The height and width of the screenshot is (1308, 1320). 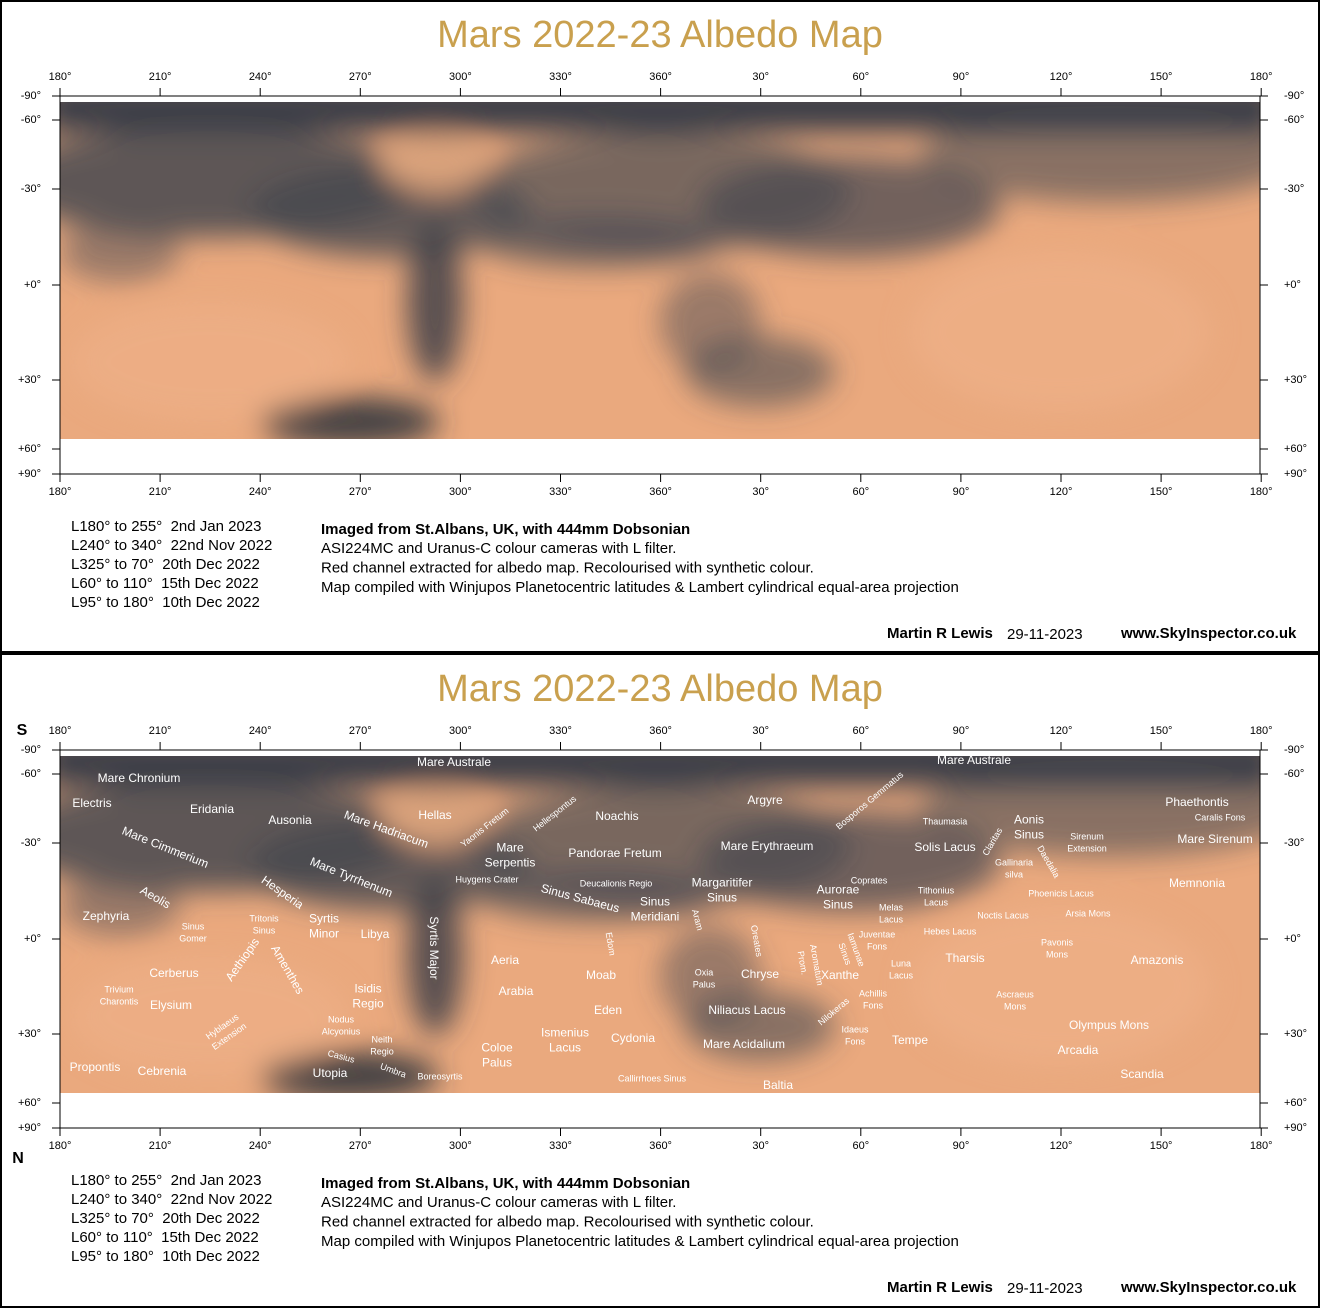 What do you see at coordinates (961, 731) in the screenshot?
I see `longitude-tick-label: 90°` at bounding box center [961, 731].